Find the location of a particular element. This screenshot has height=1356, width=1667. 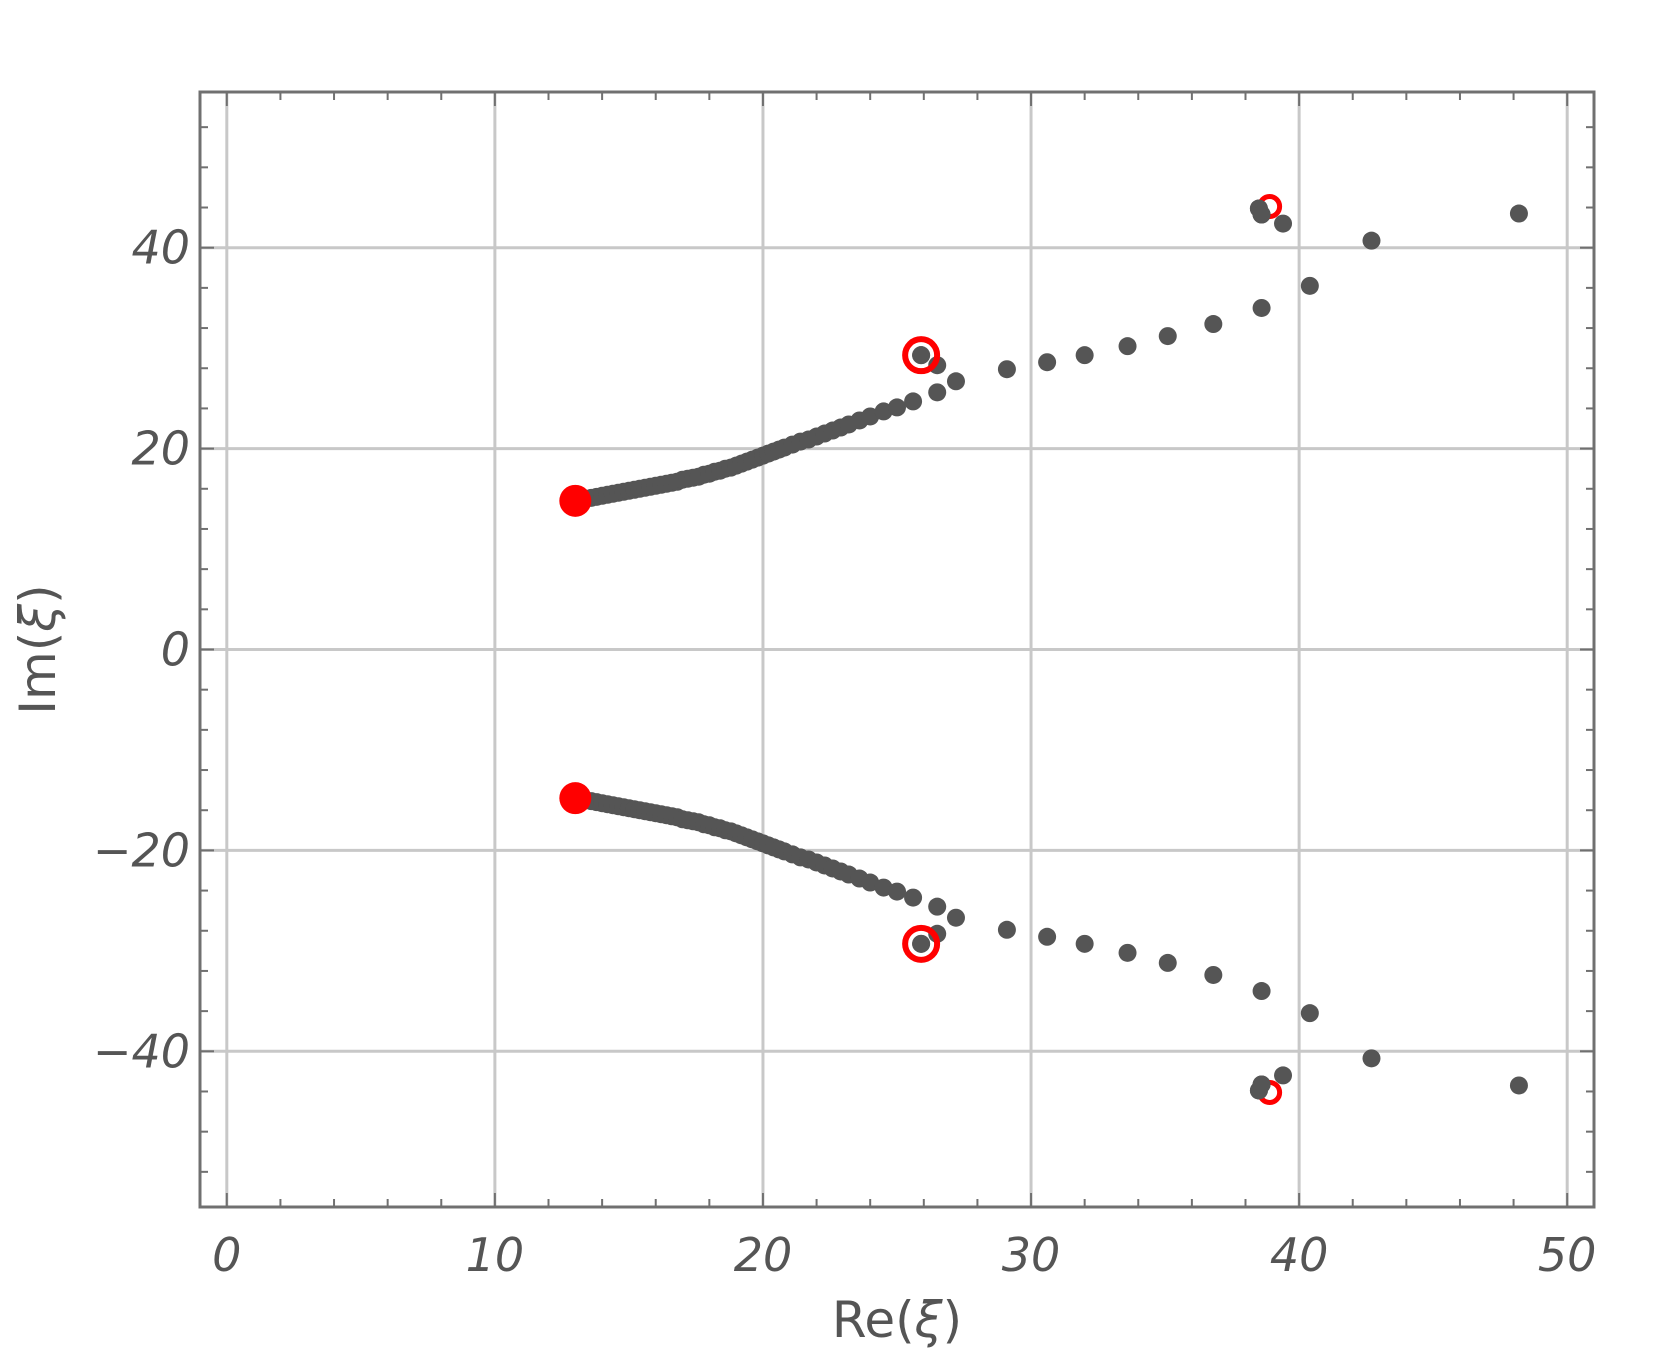

x-tick-label: 10 is located at coordinates (495, 1255).